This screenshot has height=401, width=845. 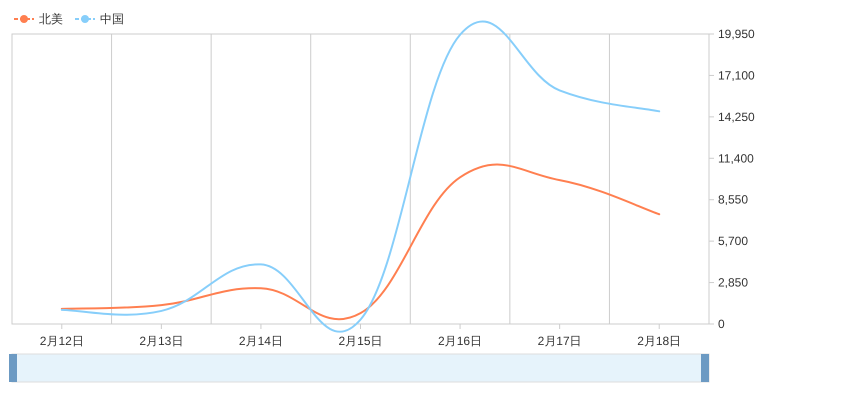 What do you see at coordinates (260, 341) in the screenshot?
I see `x-tick-label: 2月14日` at bounding box center [260, 341].